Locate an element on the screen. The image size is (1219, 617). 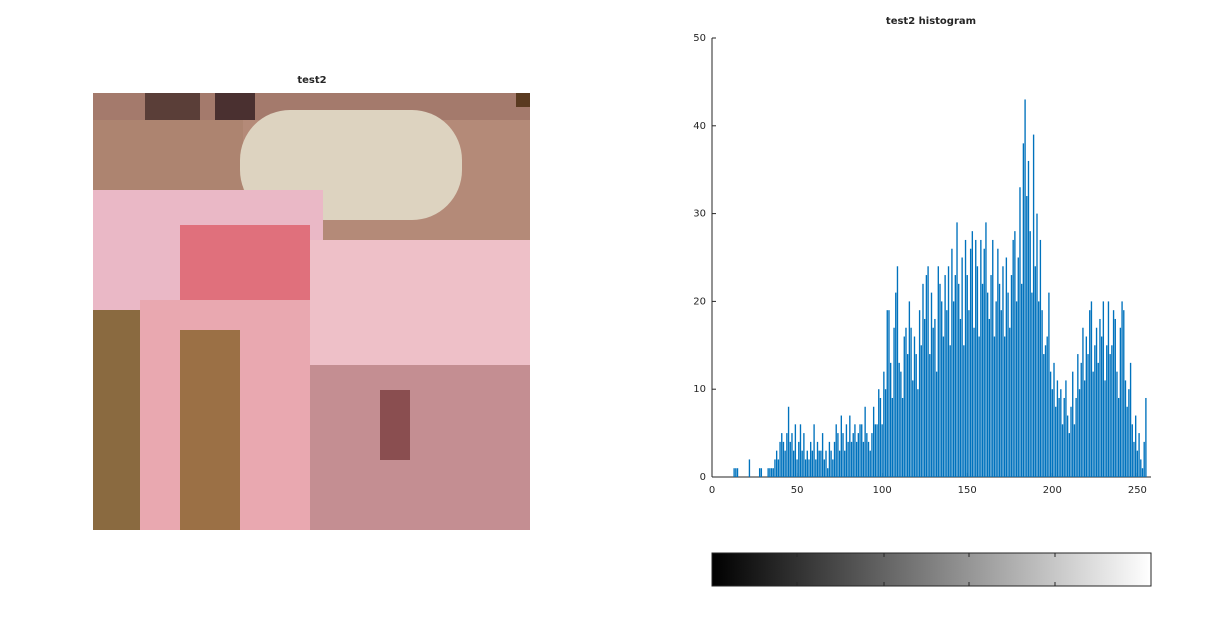
colorbar is located at coordinates (931, 569).